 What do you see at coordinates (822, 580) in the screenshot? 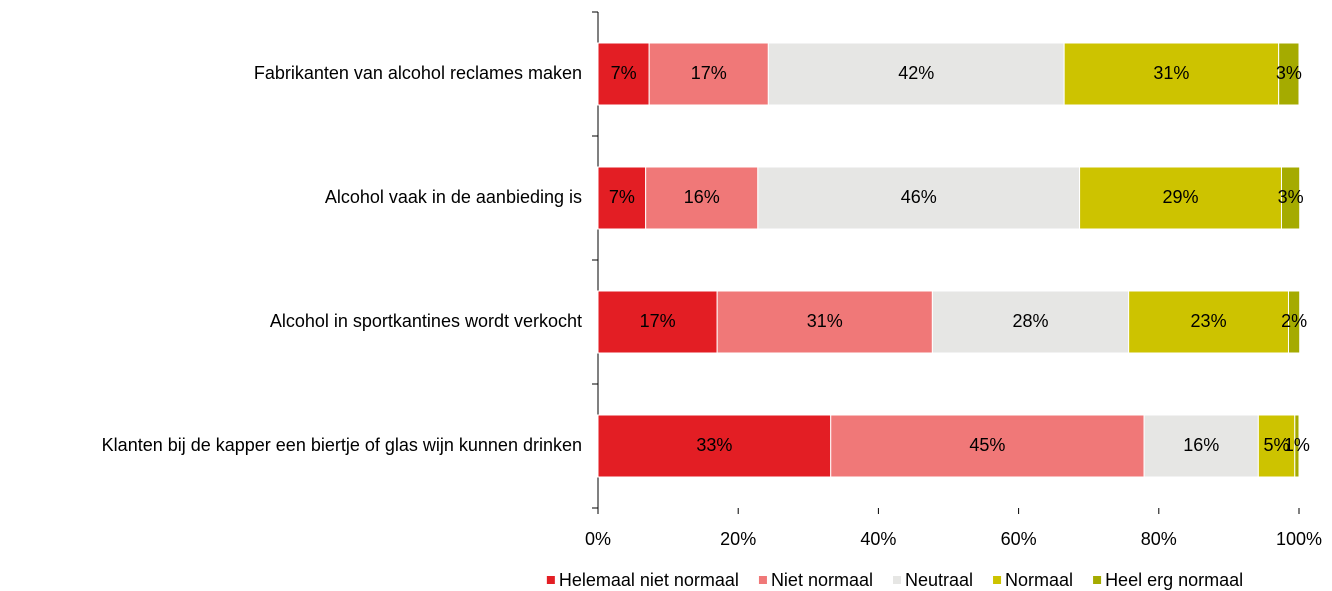
I see `legend-label: Niet normaal` at bounding box center [822, 580].